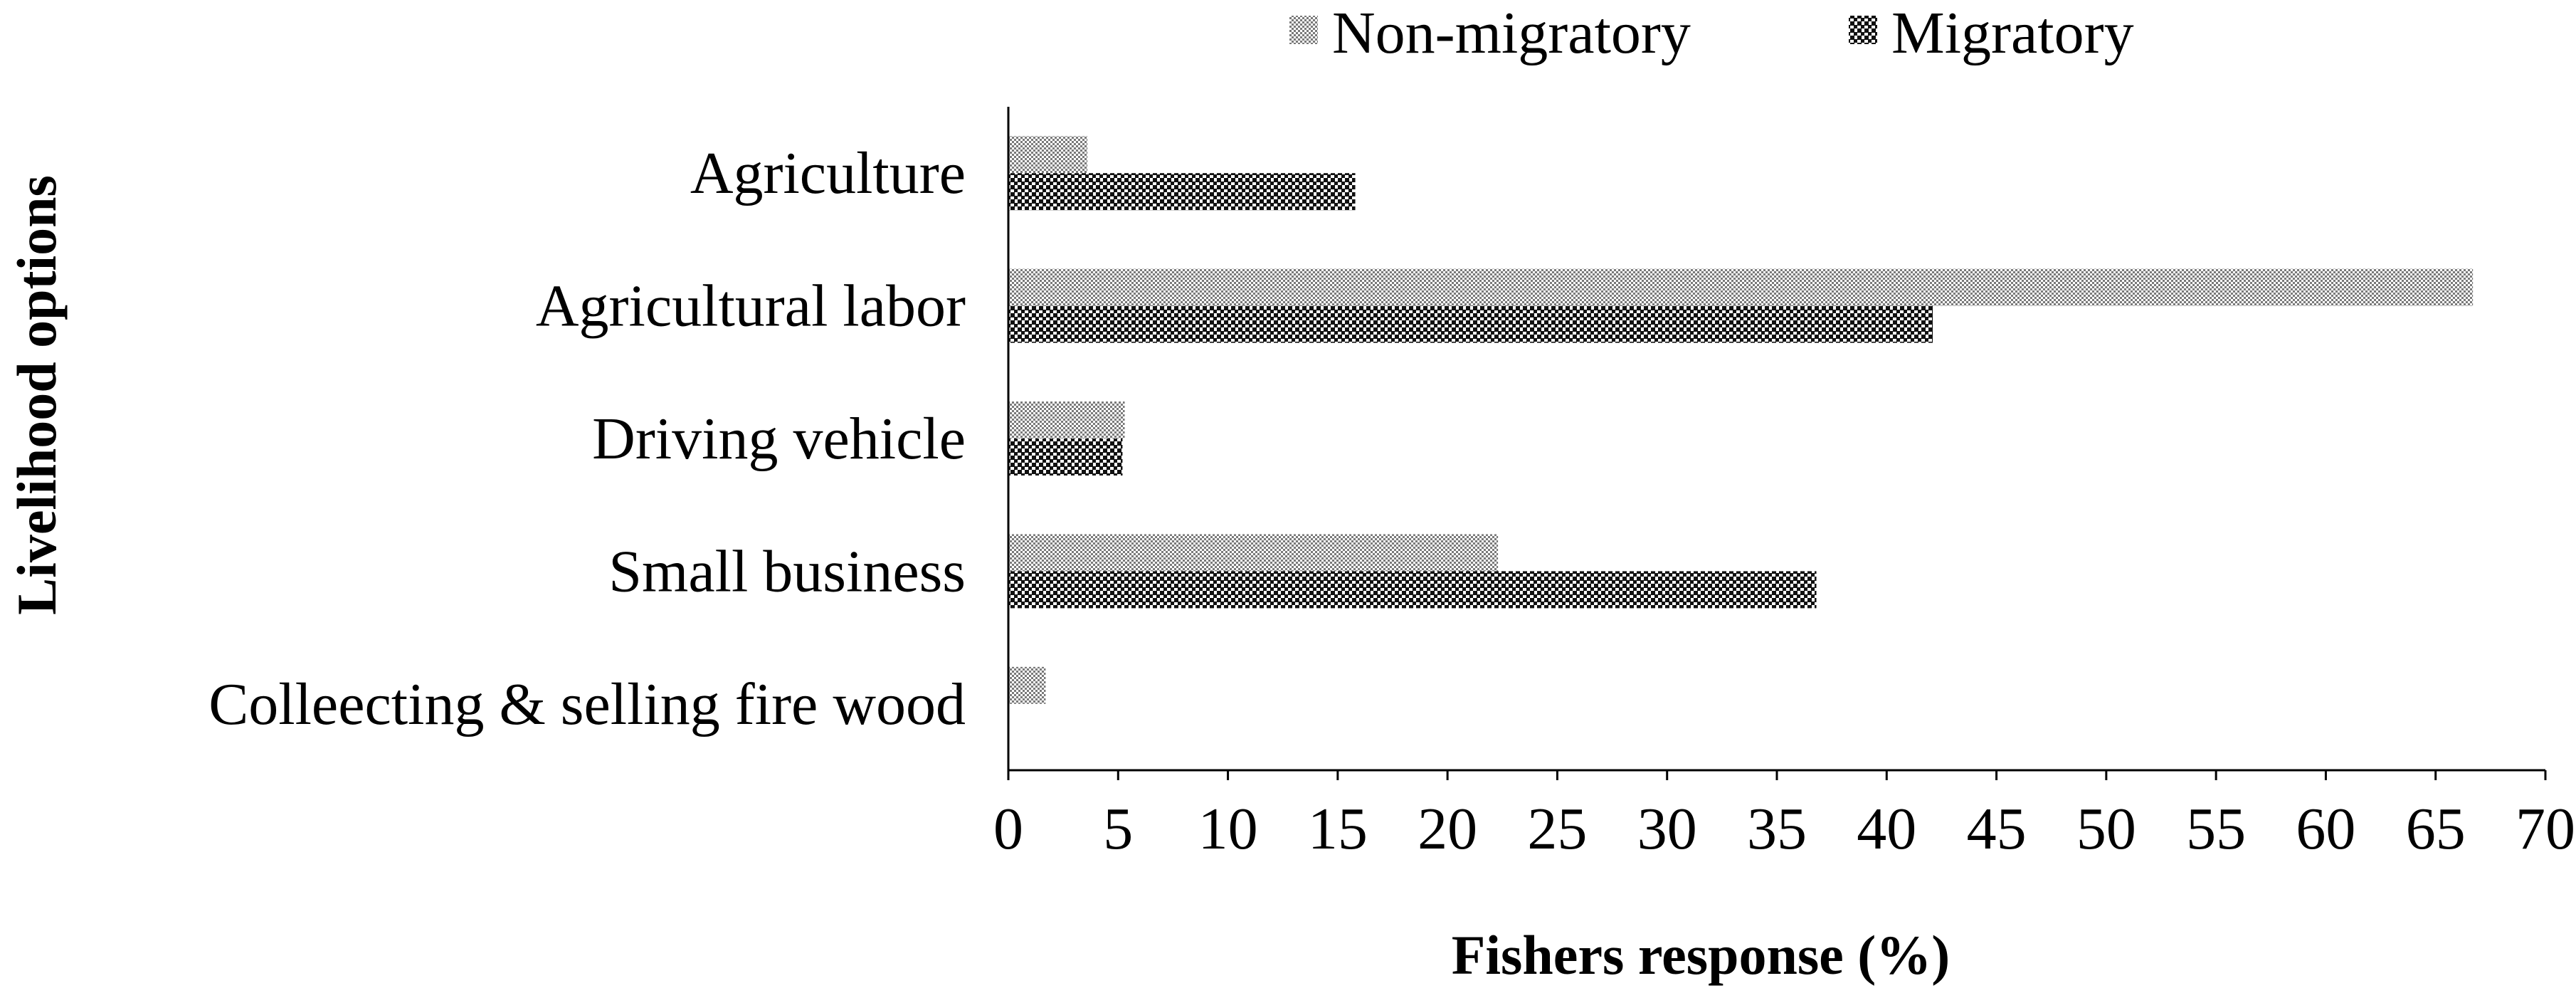 The width and height of the screenshot is (2576, 1003). What do you see at coordinates (2436, 829) in the screenshot?
I see `x-tick-label: 65` at bounding box center [2436, 829].